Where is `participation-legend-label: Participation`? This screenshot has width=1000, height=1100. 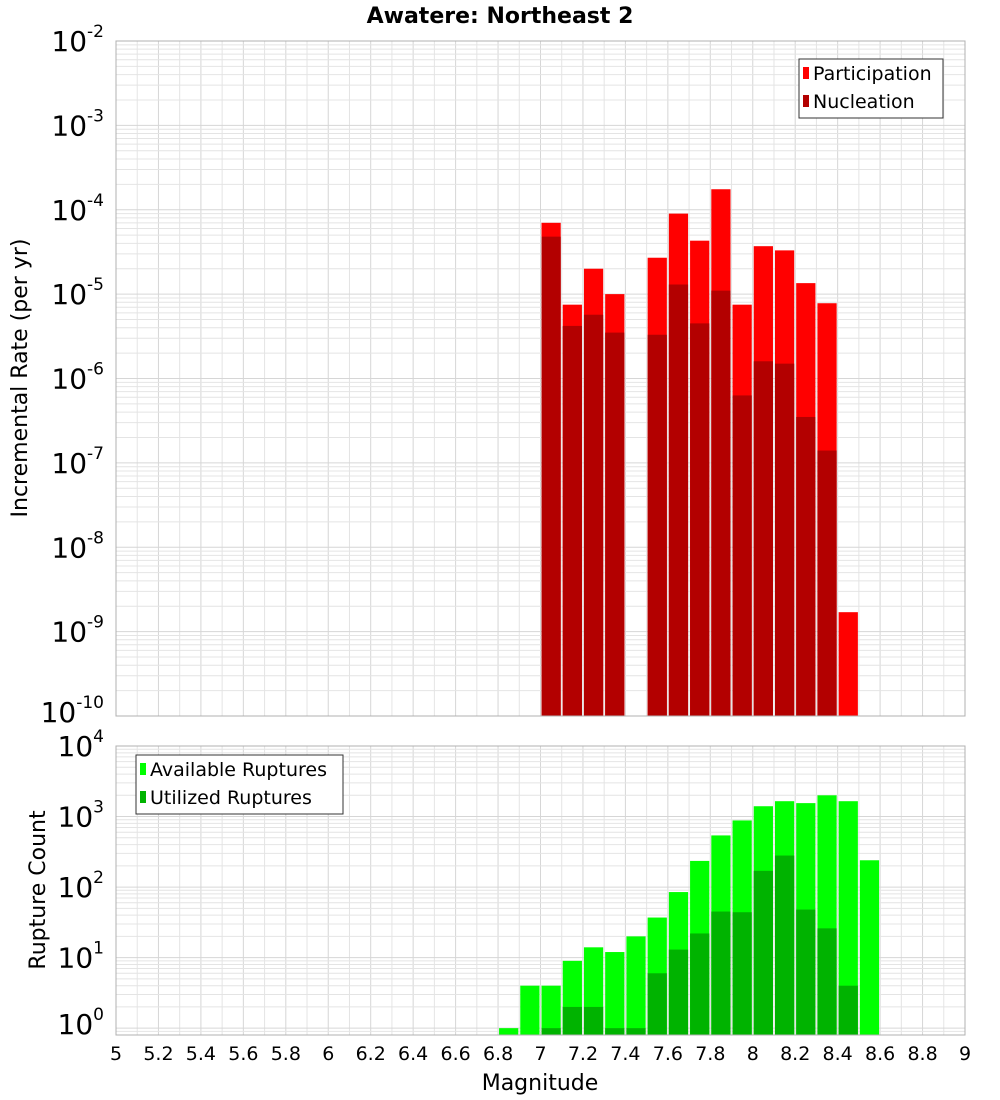 participation-legend-label: Participation is located at coordinates (872, 74).